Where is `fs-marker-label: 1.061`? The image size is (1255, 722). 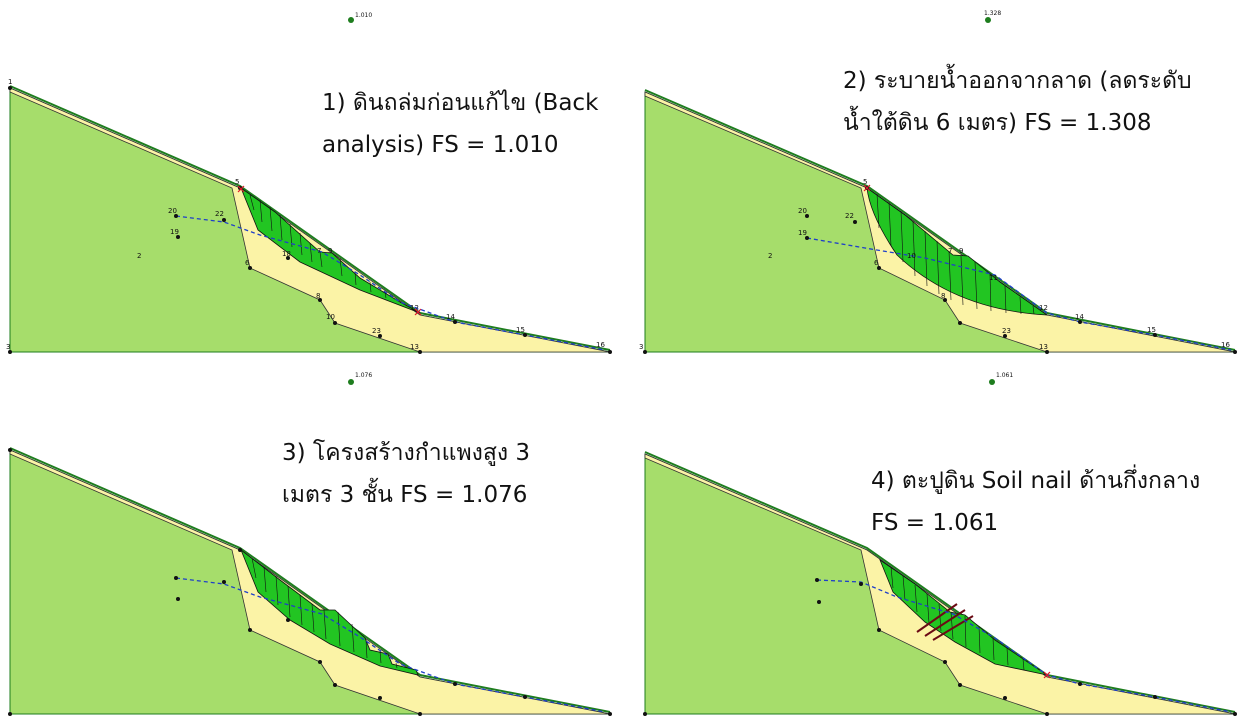 fs-marker-label: 1.061 is located at coordinates (1004, 375).